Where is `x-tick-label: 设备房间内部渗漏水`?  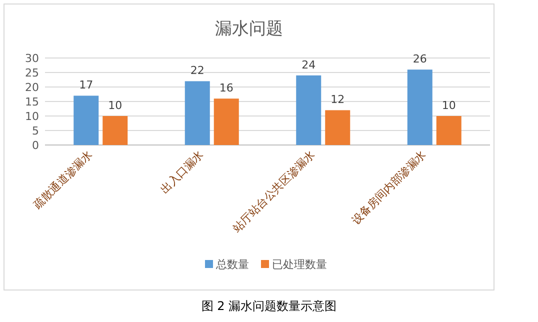 x-tick-label: 设备房间内部渗漏水 is located at coordinates (388, 188).